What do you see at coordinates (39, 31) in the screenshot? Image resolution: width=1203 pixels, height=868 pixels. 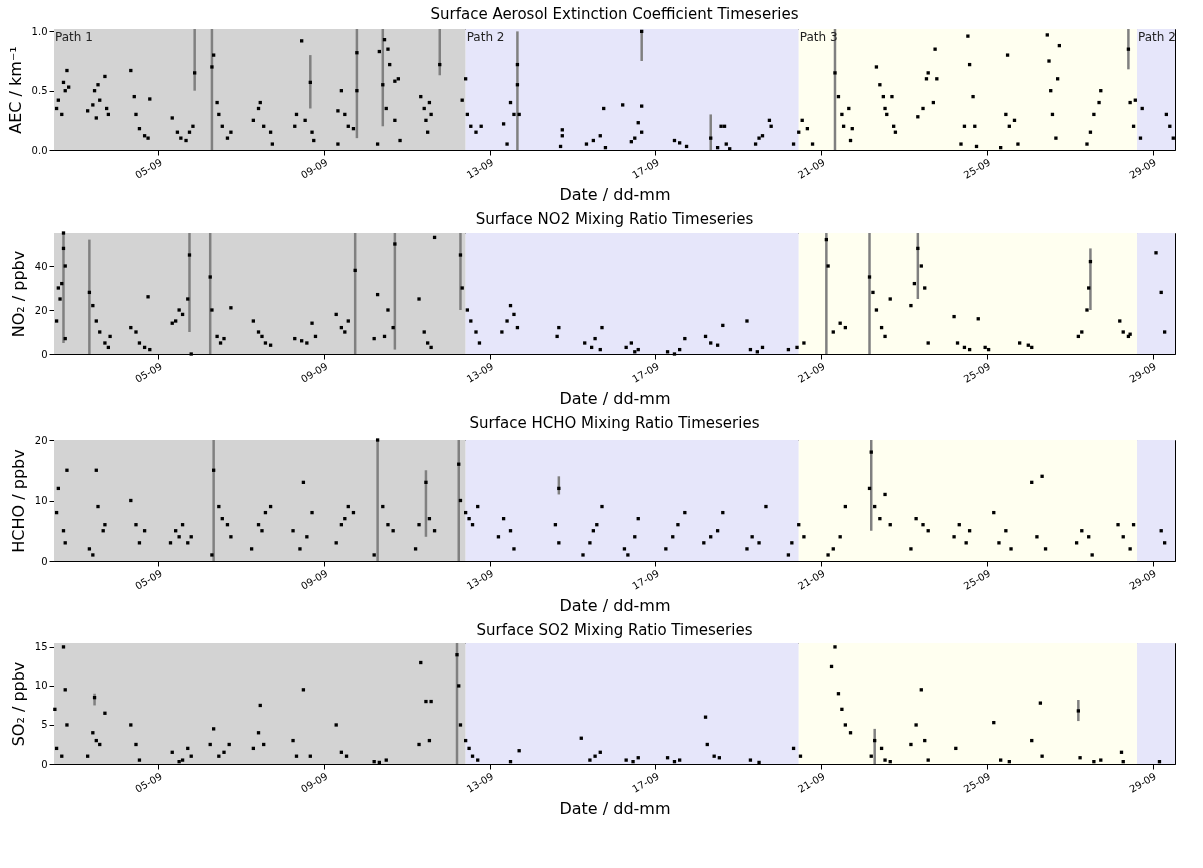 I see `y-tick-label: 1.0` at bounding box center [39, 31].